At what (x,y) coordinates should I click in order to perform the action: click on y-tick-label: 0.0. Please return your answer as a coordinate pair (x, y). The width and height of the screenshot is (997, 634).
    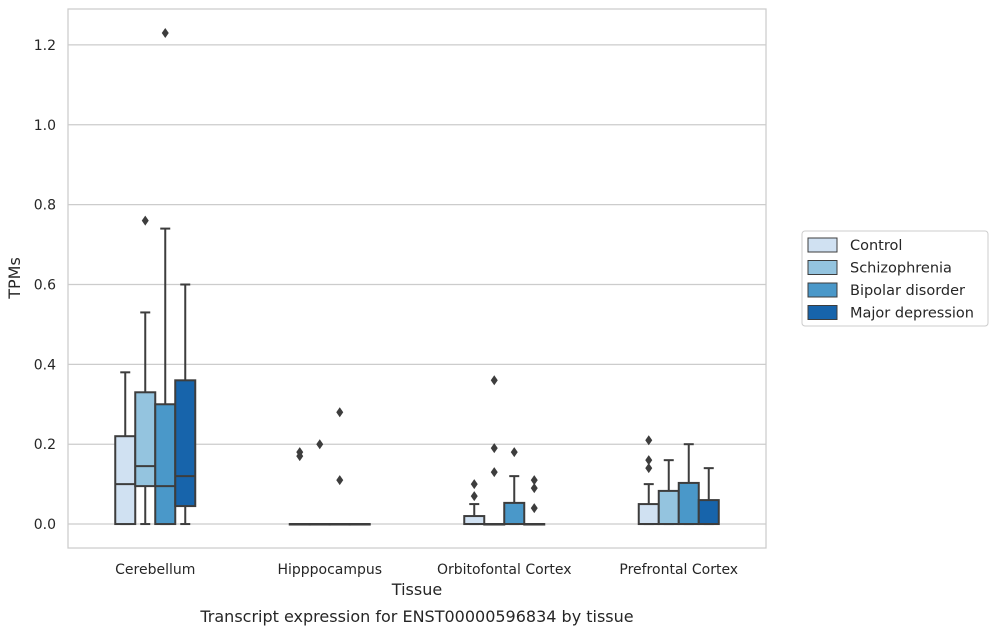
    Looking at the image, I should click on (45, 525).